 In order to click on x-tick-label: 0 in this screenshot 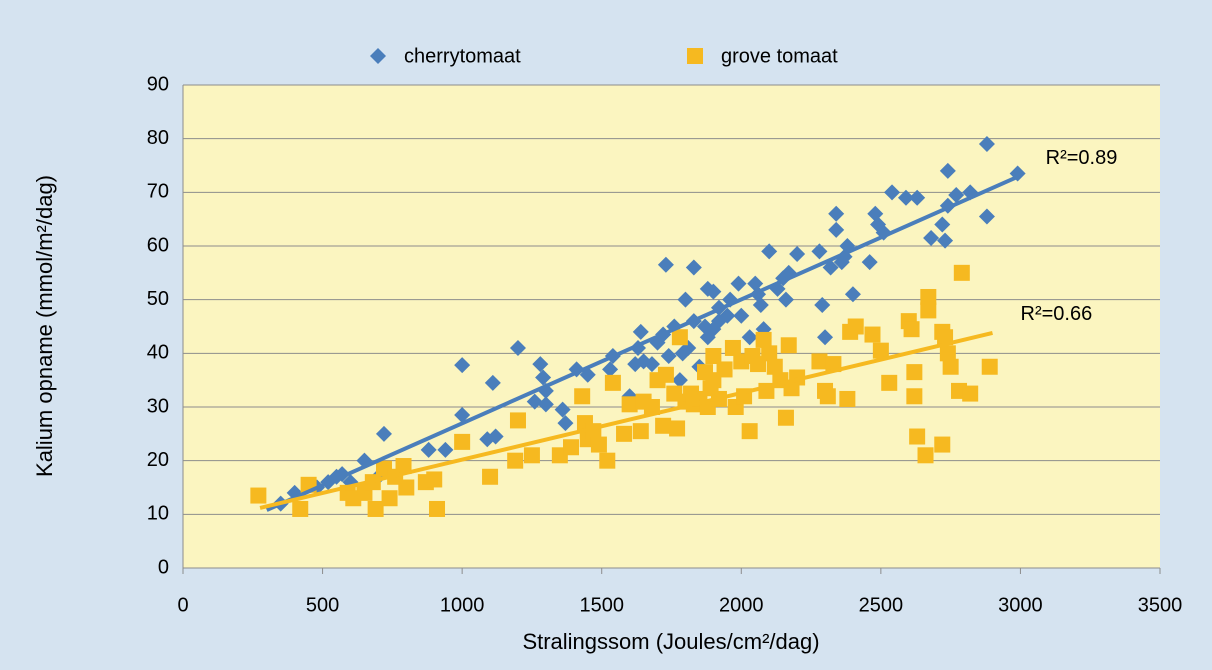, I will do `click(182, 605)`.